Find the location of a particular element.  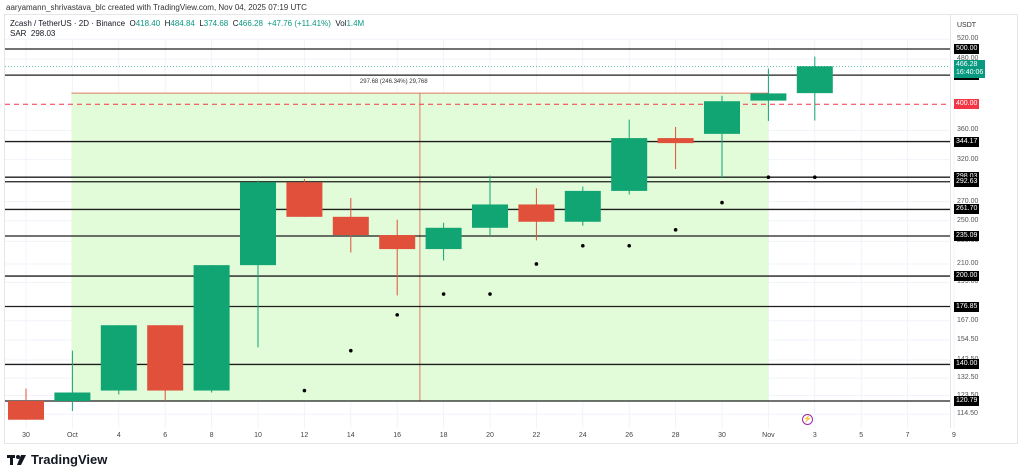

time-tick-label: 10 is located at coordinates (258, 435).